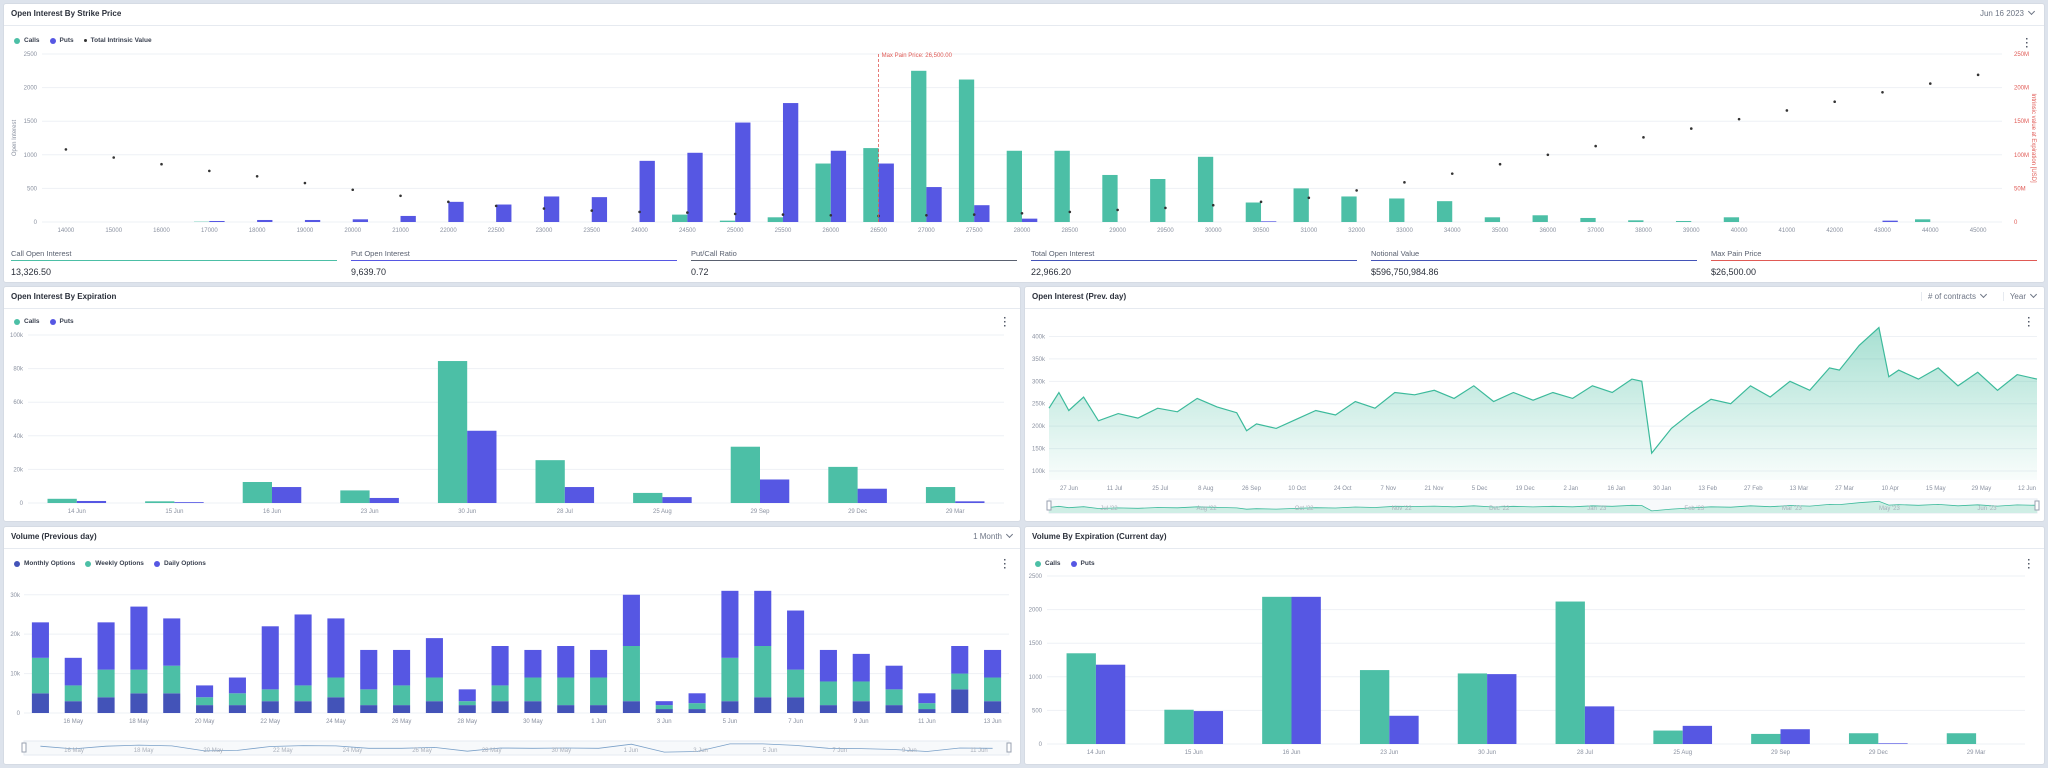 This screenshot has height=768, width=2048. What do you see at coordinates (1534, 263) in the screenshot?
I see `stat-4: Notional Value $596,750,984.86` at bounding box center [1534, 263].